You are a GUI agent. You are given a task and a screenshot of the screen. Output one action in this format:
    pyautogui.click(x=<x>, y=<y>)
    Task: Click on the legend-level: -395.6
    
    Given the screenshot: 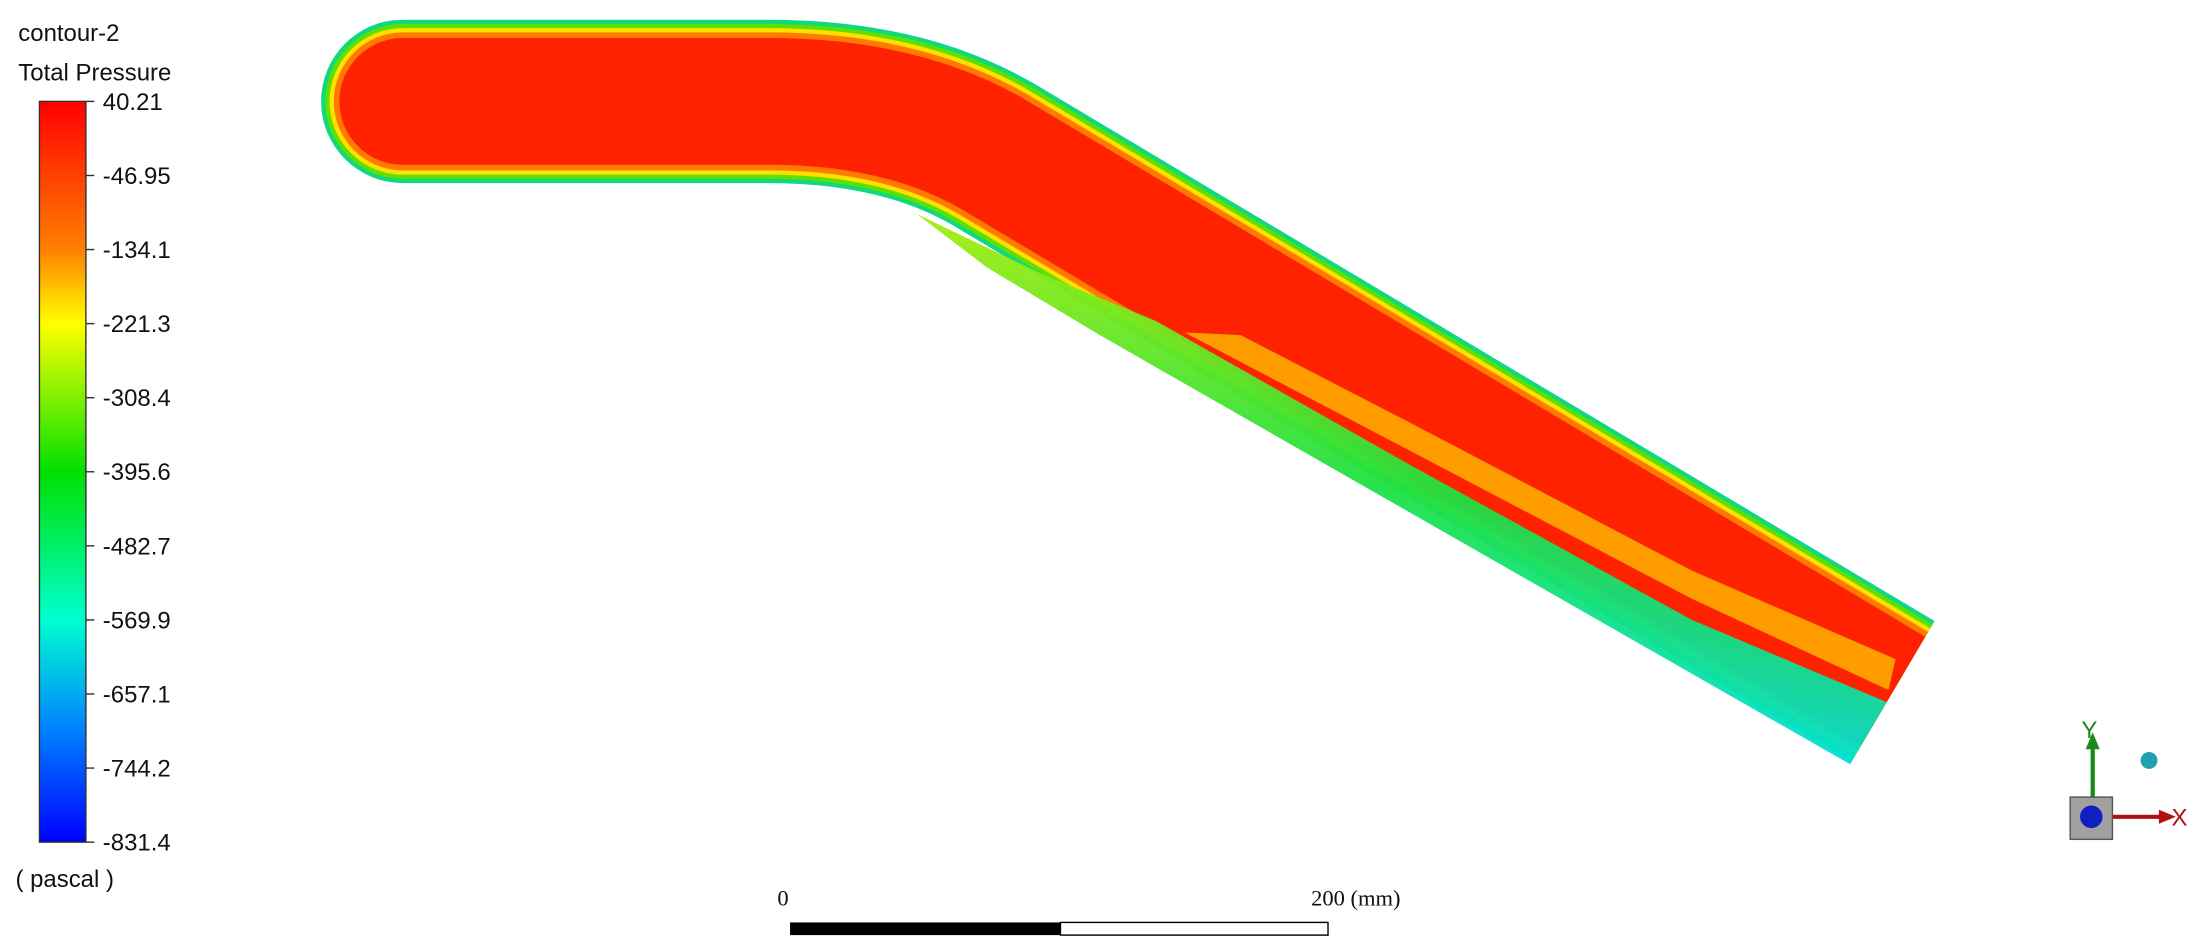 What is the action you would take?
    pyautogui.click(x=137, y=472)
    